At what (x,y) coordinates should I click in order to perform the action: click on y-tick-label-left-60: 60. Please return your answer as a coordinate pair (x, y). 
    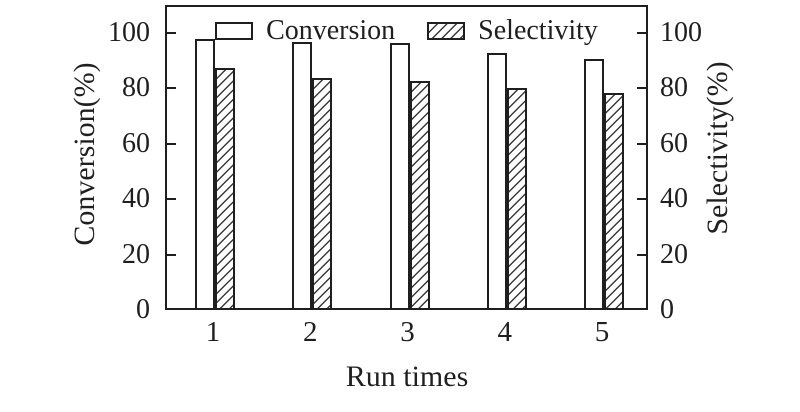
    Looking at the image, I should click on (136, 143).